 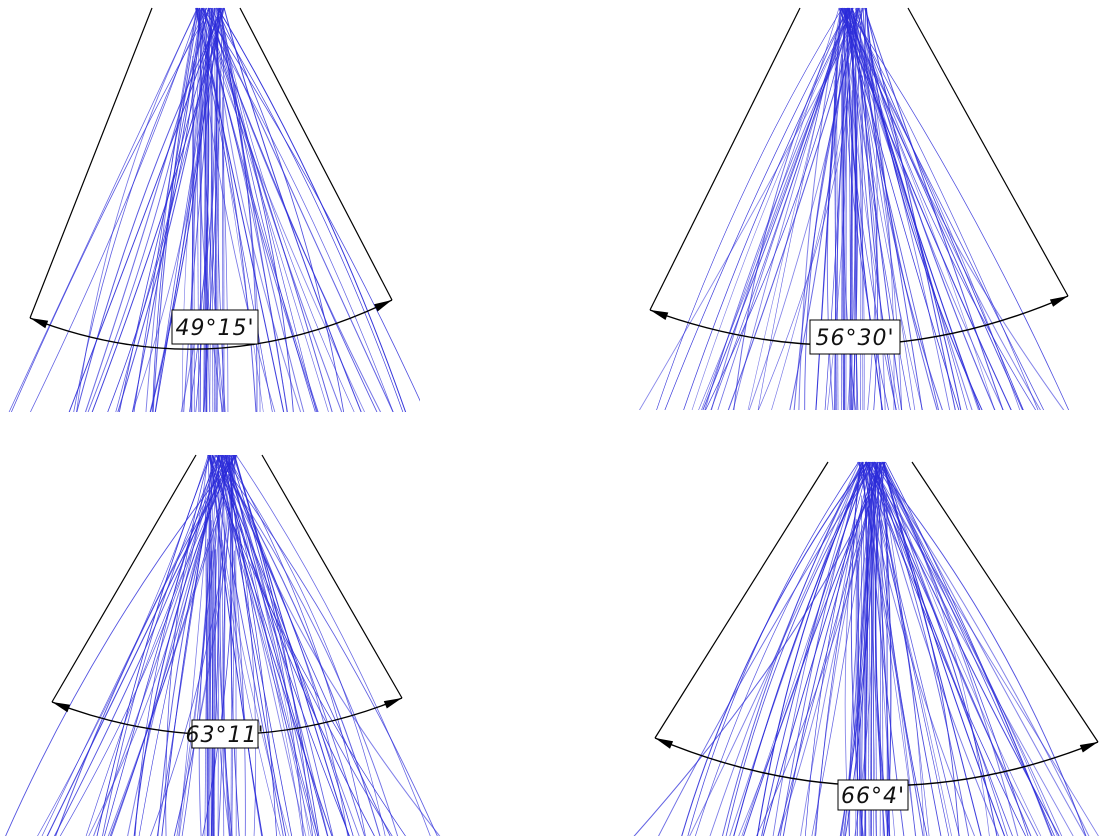 What do you see at coordinates (1088, 747) in the screenshot?
I see `arrowhead-right` at bounding box center [1088, 747].